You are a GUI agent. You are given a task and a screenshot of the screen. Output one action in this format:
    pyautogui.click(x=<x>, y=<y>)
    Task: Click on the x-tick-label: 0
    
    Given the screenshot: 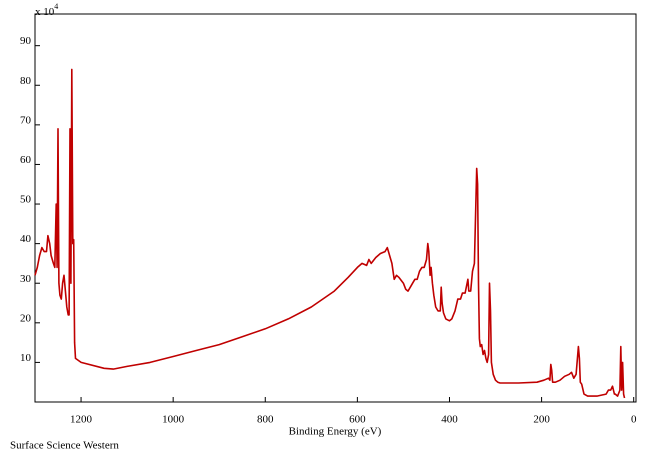 What is the action you would take?
    pyautogui.click(x=634, y=420)
    